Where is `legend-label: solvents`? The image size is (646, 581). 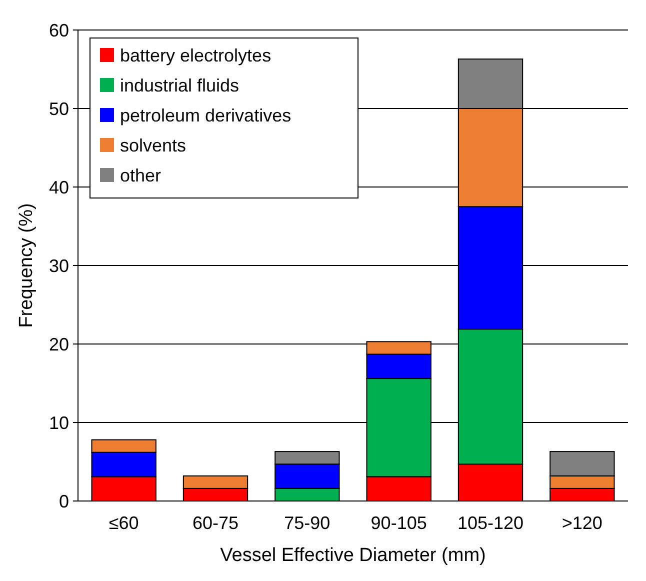 legend-label: solvents is located at coordinates (153, 145).